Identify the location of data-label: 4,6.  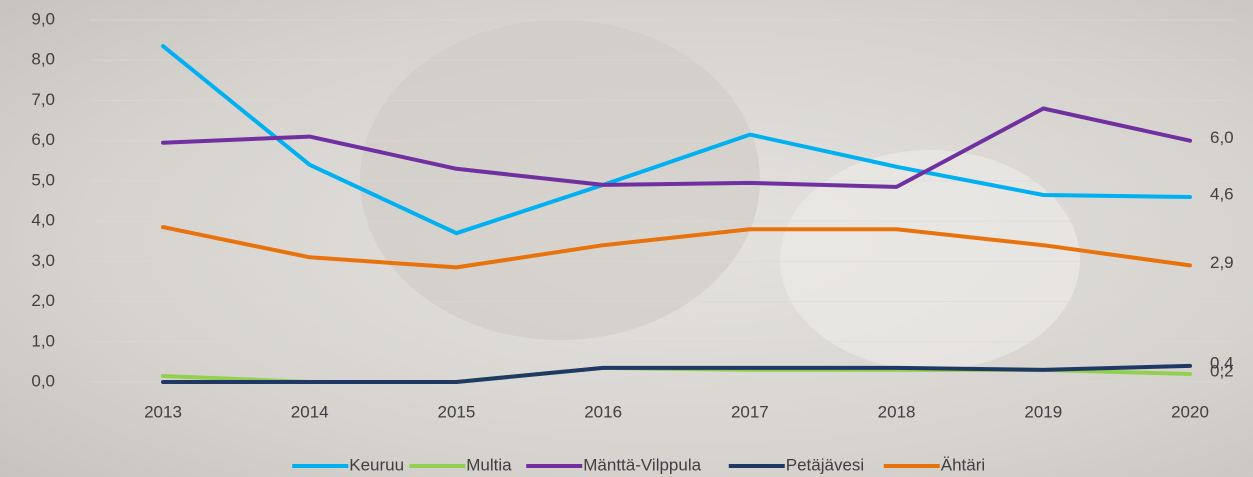
(1222, 193).